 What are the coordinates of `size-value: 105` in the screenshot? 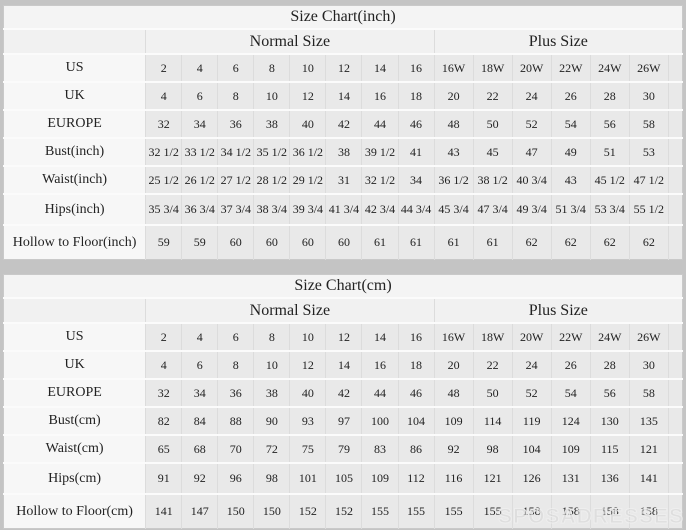 It's located at (343, 478).